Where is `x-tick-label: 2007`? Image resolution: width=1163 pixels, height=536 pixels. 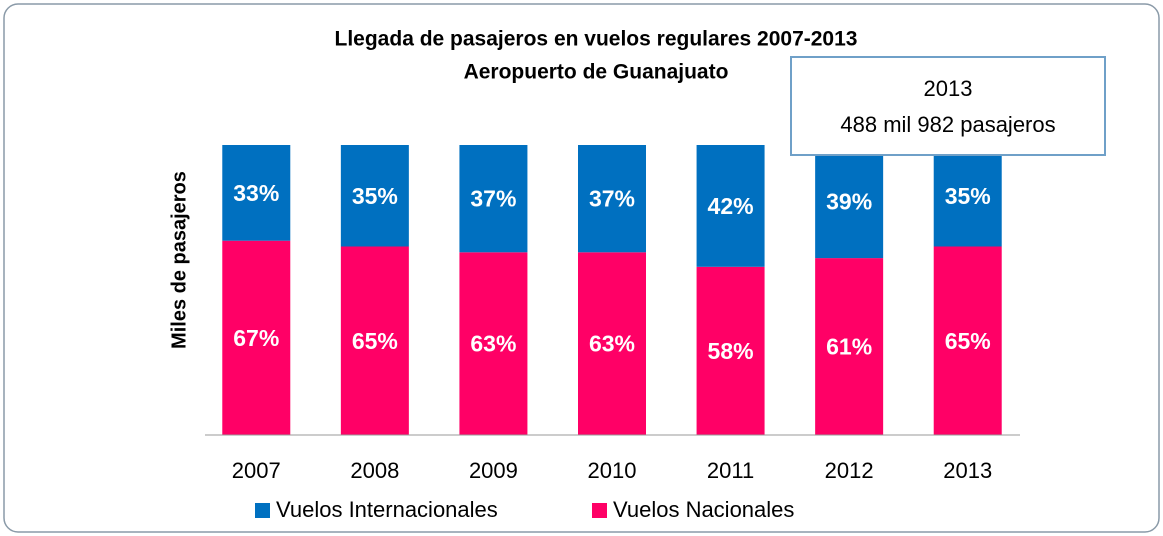 x-tick-label: 2007 is located at coordinates (256, 470).